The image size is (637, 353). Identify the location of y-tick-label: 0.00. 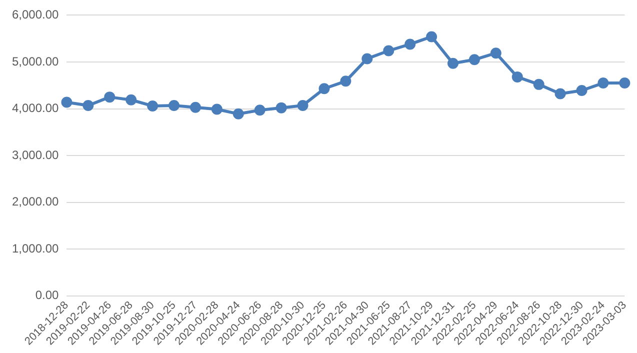
(47, 295).